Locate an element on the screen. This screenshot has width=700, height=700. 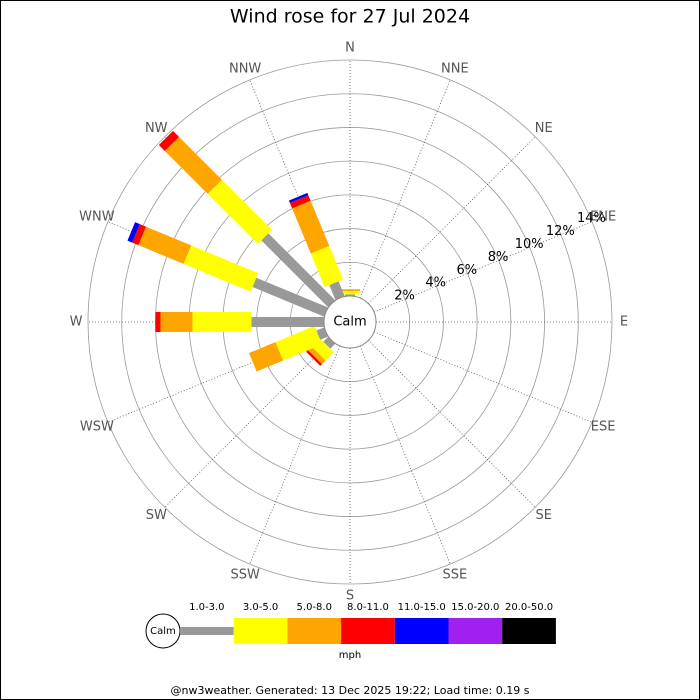
legend-label: 11.0-15.0 is located at coordinates (422, 607).